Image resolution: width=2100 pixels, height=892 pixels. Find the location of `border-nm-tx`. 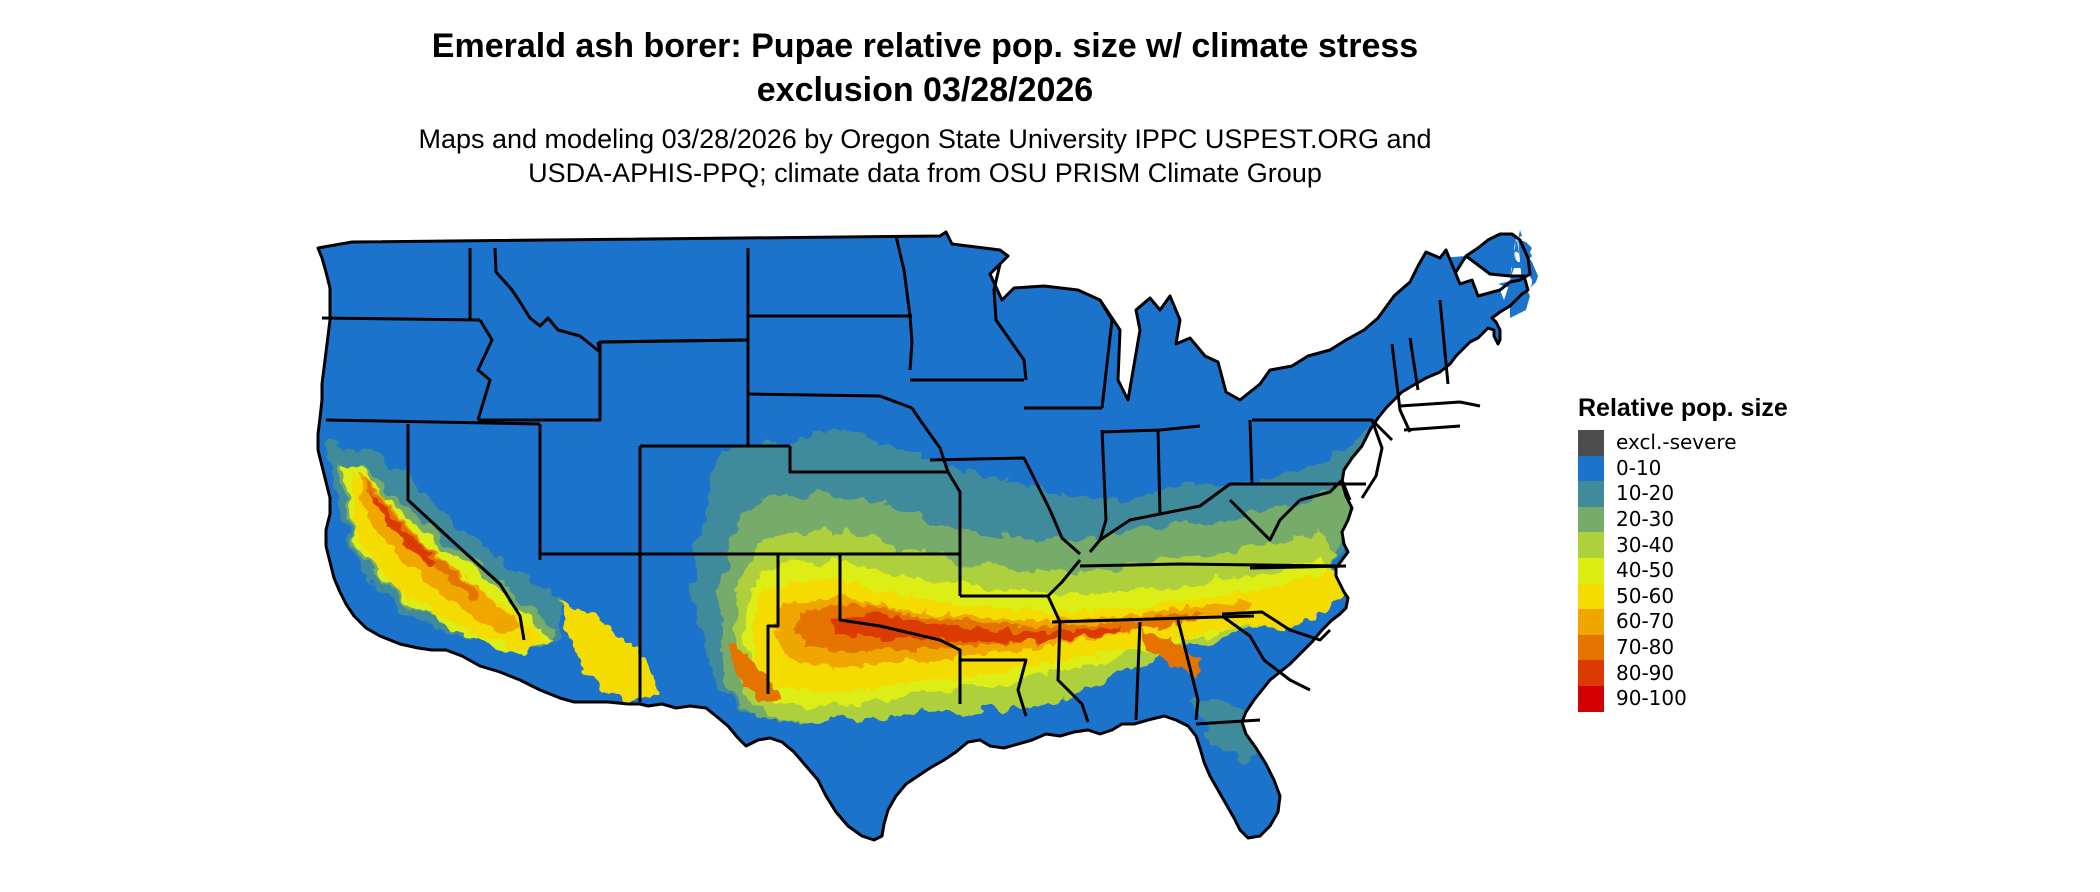

border-nm-tx is located at coordinates (773, 624).